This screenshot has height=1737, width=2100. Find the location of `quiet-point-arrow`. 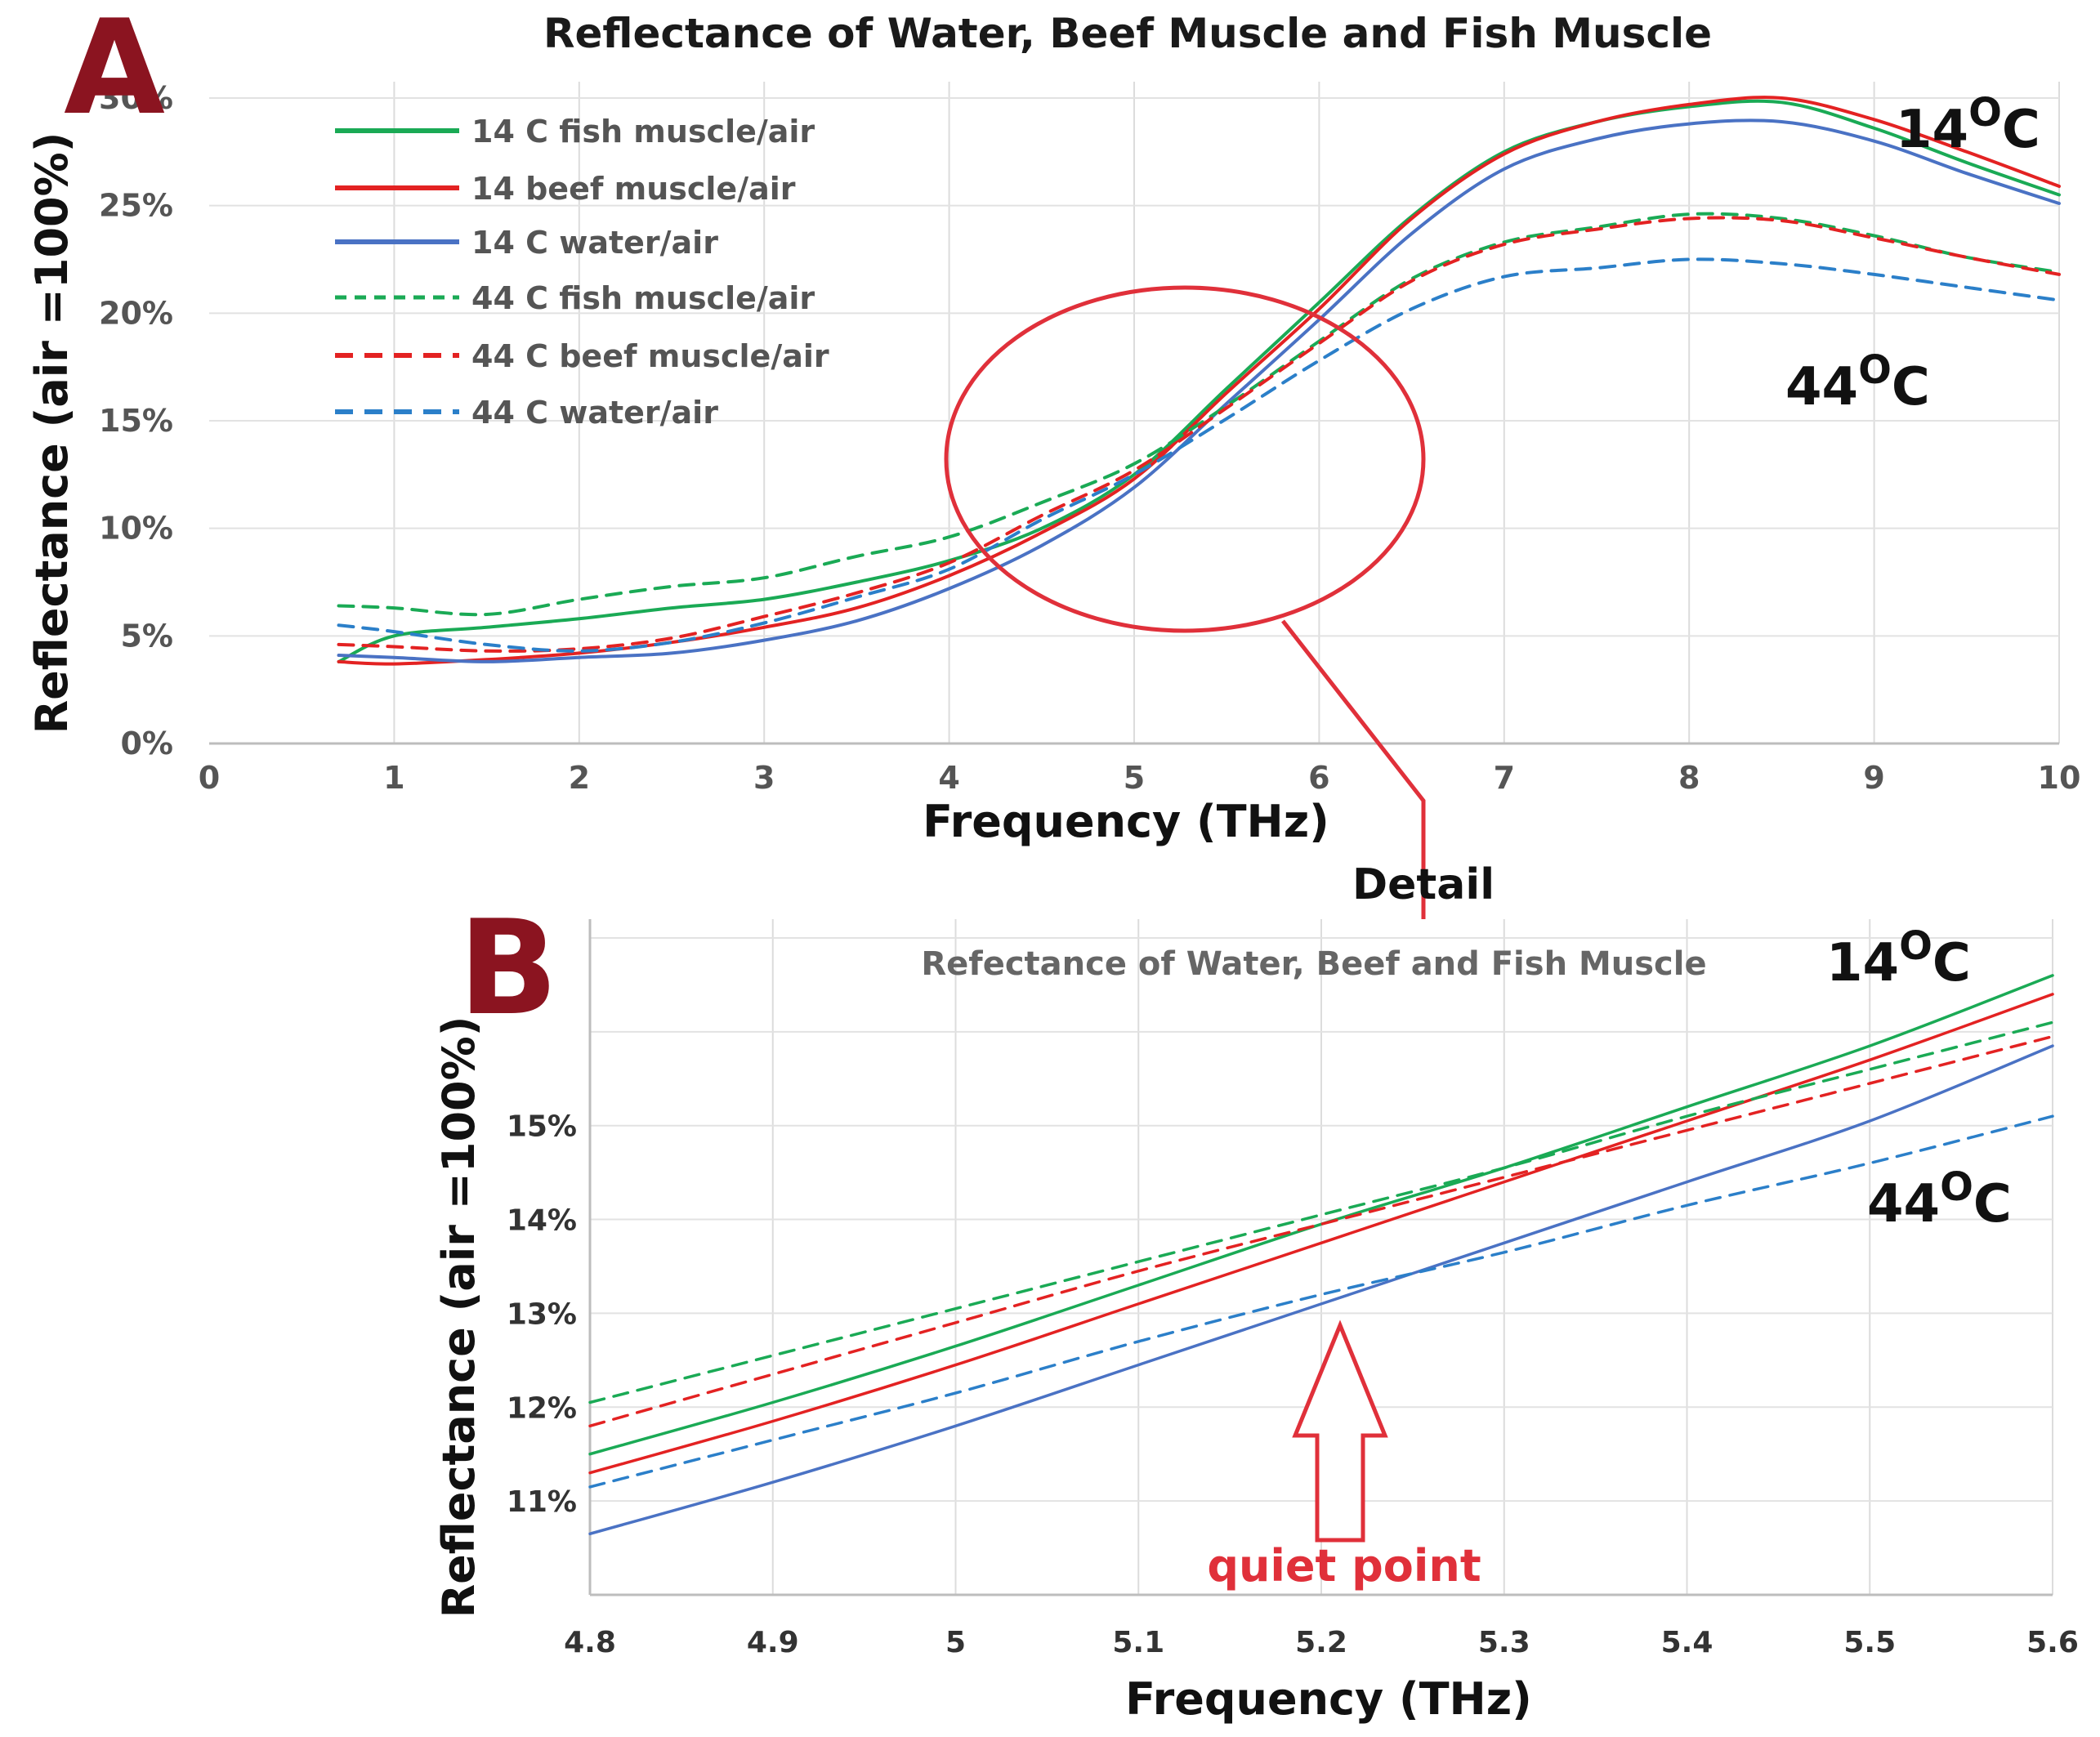

quiet-point-arrow is located at coordinates (1340, 1431).